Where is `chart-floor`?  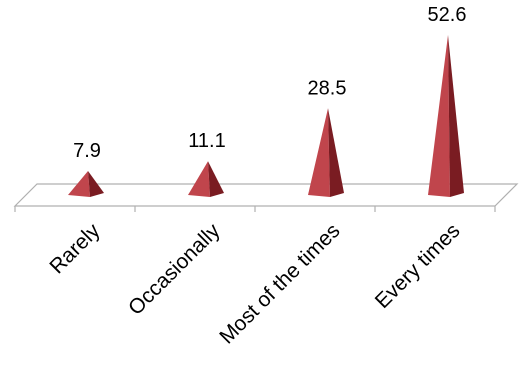
chart-floor is located at coordinates (266, 197).